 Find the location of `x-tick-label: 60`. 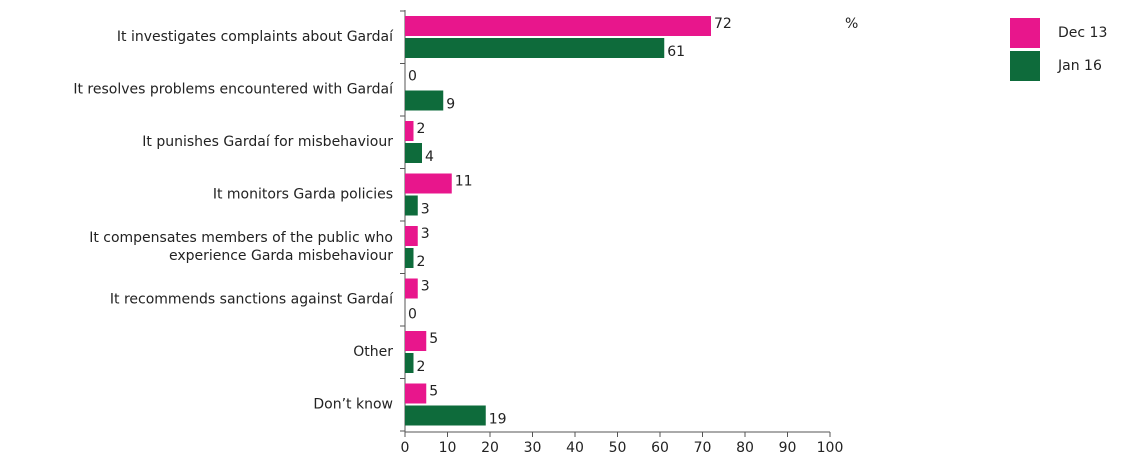

x-tick-label: 60 is located at coordinates (660, 448).